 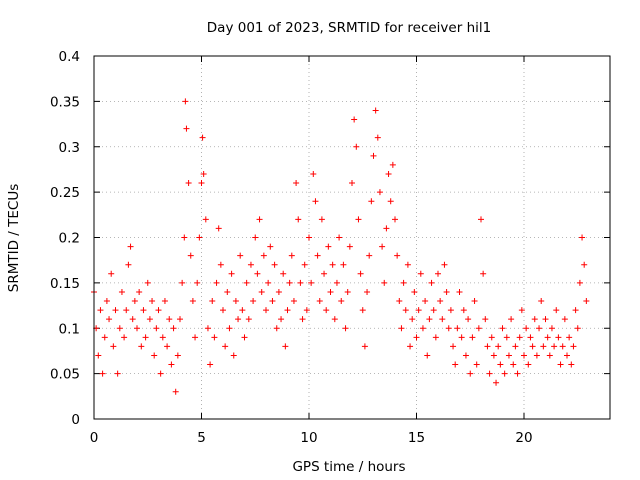 What do you see at coordinates (65, 193) in the screenshot?
I see `y-tick-label: 0.25` at bounding box center [65, 193].